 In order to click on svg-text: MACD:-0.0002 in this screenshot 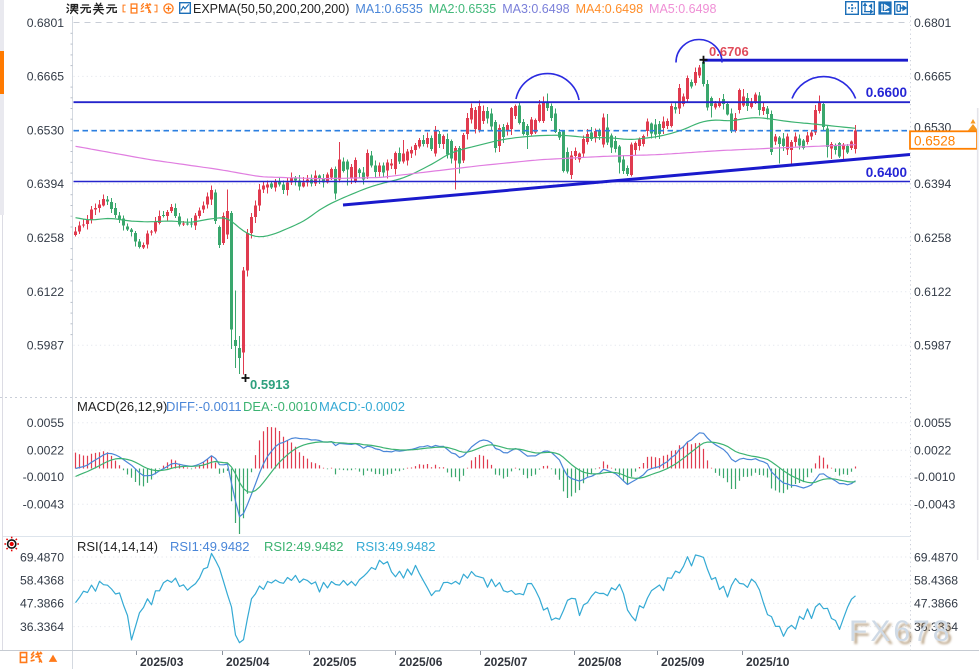, I will do `click(362, 406)`.